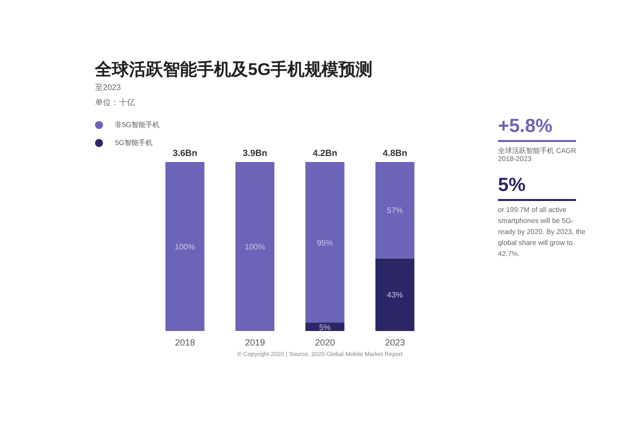 The image size is (640, 426). Describe the element at coordinates (537, 129) in the screenshot. I see `text: +5.8%` at that location.